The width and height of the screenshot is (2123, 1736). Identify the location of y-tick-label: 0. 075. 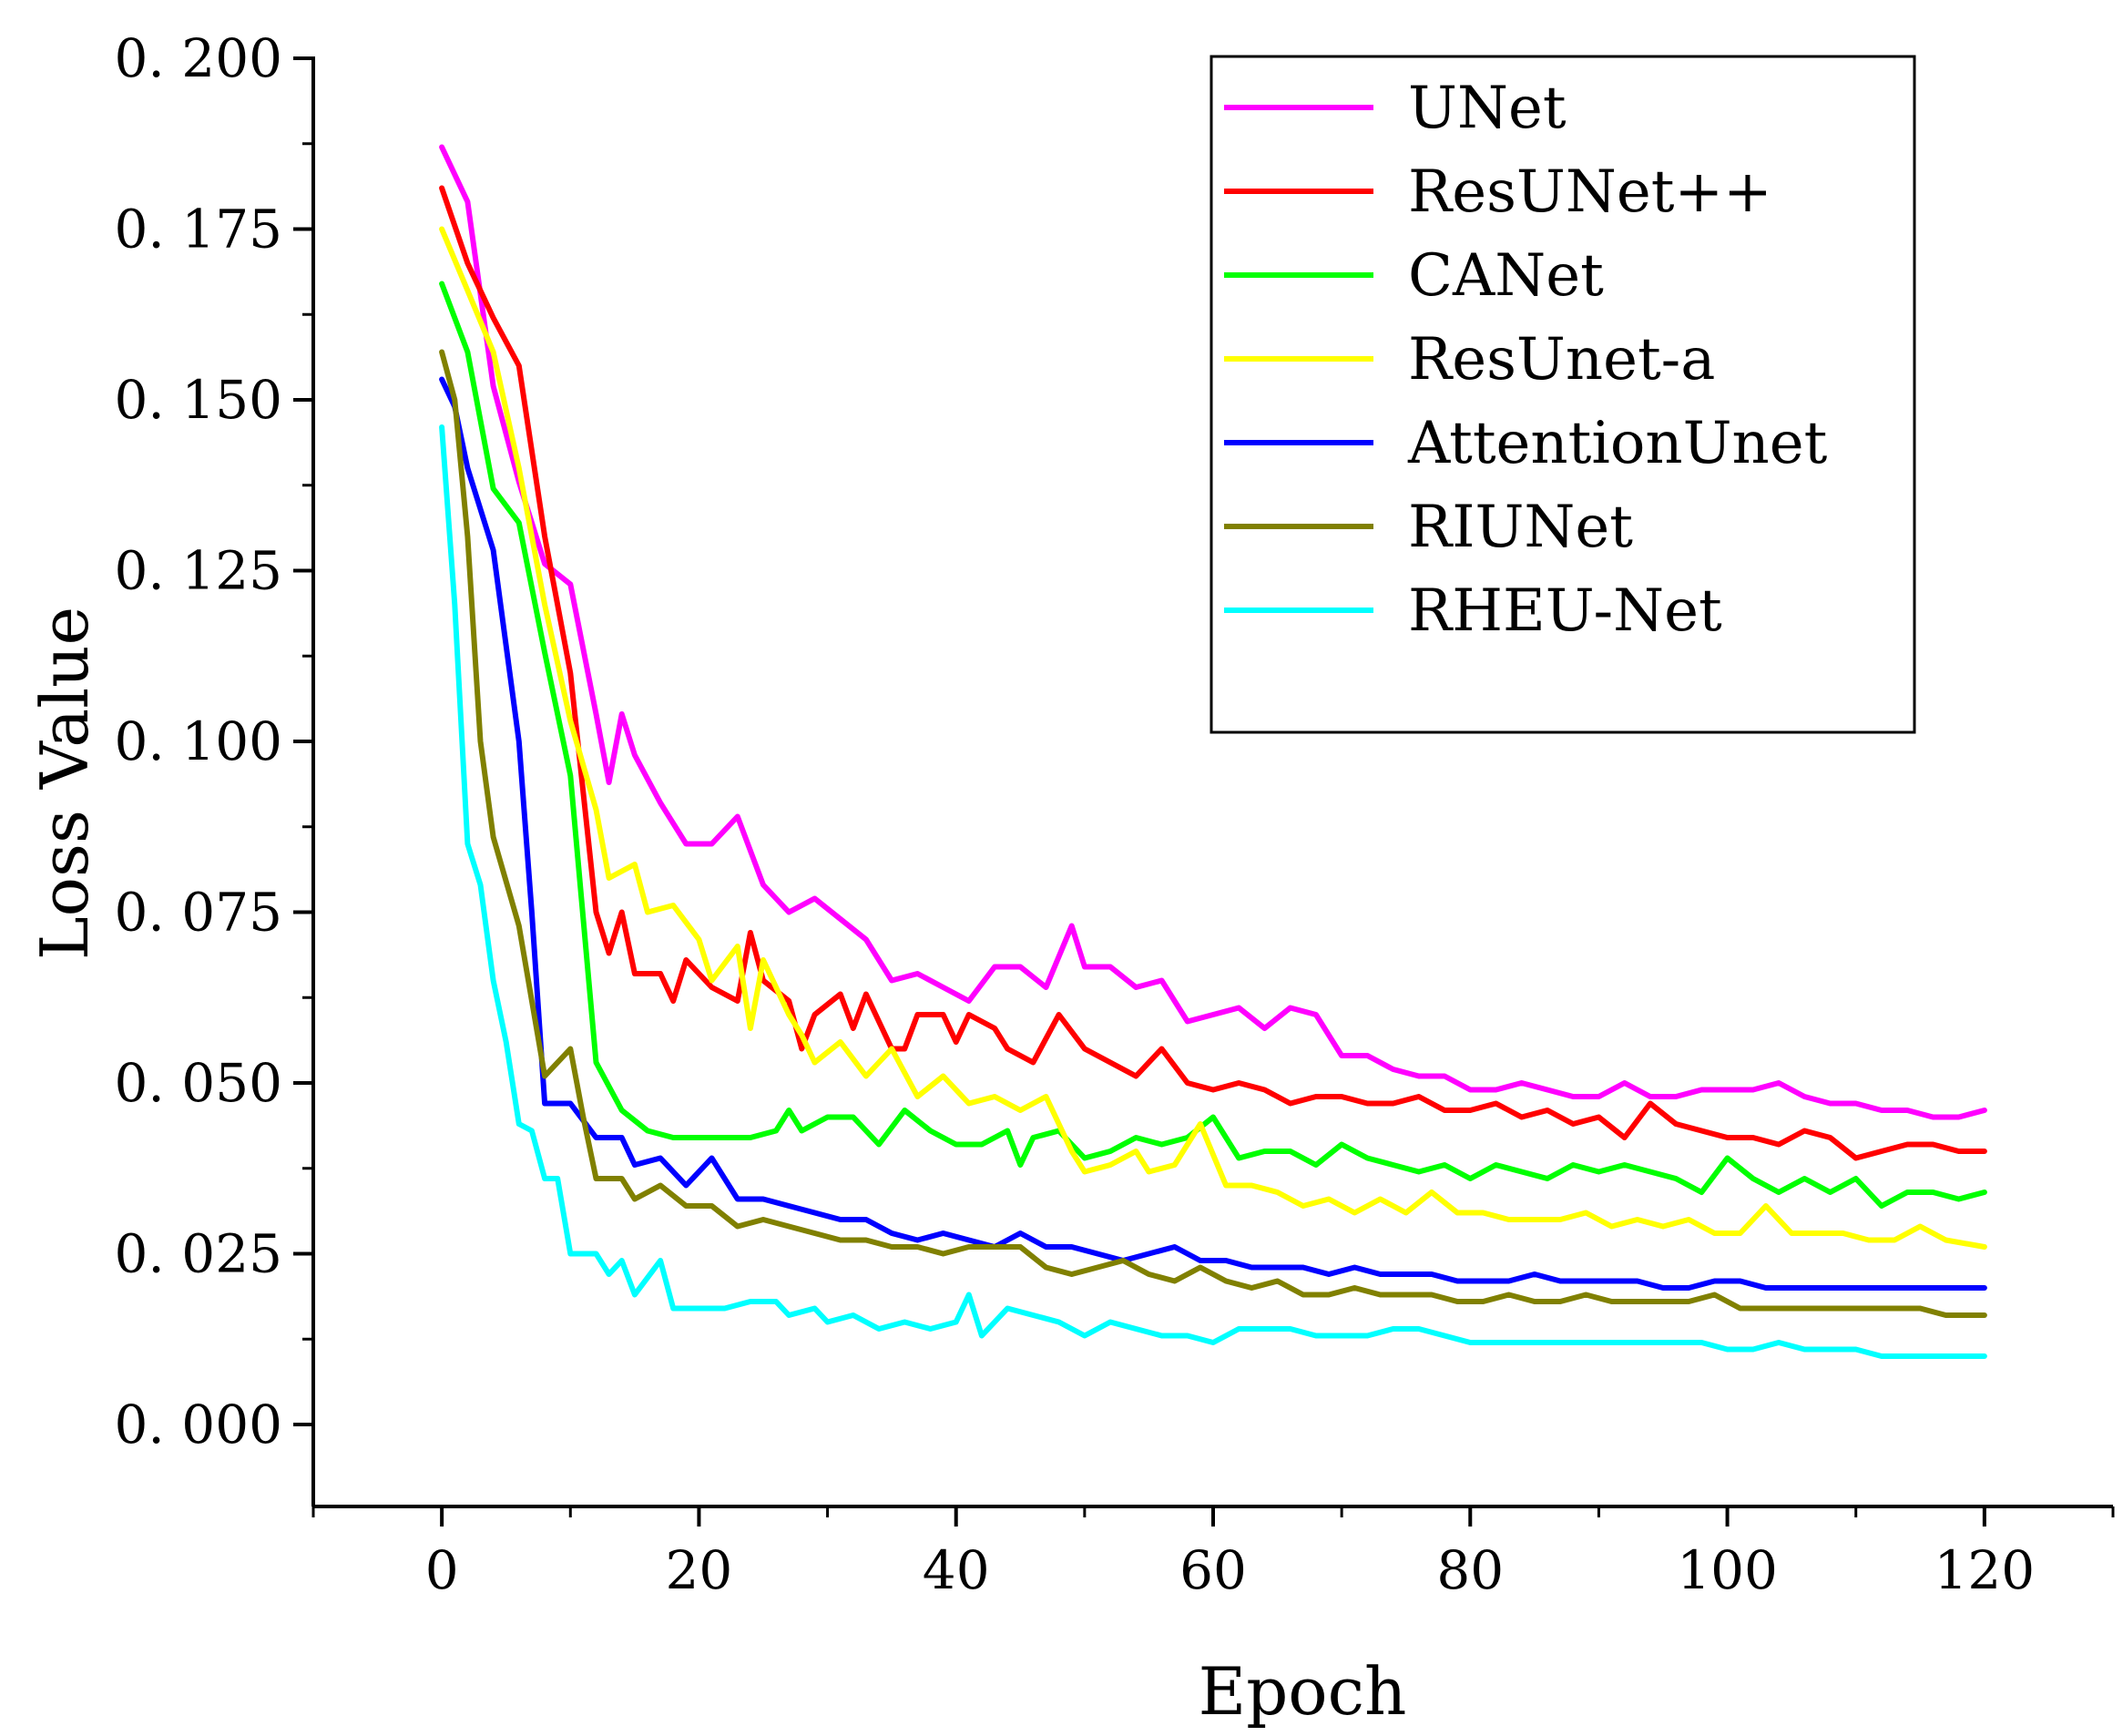
(198, 913).